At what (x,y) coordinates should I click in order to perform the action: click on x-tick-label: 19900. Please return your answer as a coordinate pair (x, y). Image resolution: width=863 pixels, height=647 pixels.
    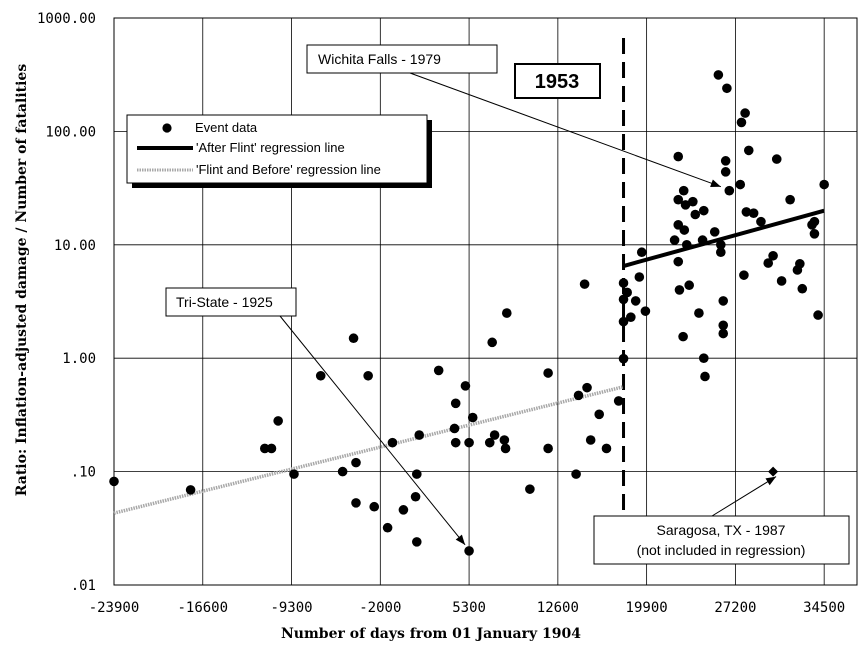
    Looking at the image, I should click on (647, 608).